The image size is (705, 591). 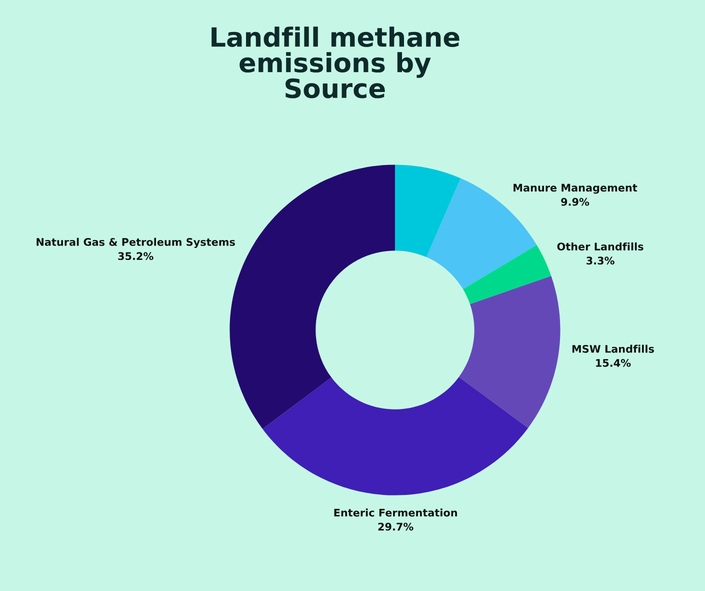 What do you see at coordinates (600, 260) in the screenshot?
I see `data-label: 3.3%` at bounding box center [600, 260].